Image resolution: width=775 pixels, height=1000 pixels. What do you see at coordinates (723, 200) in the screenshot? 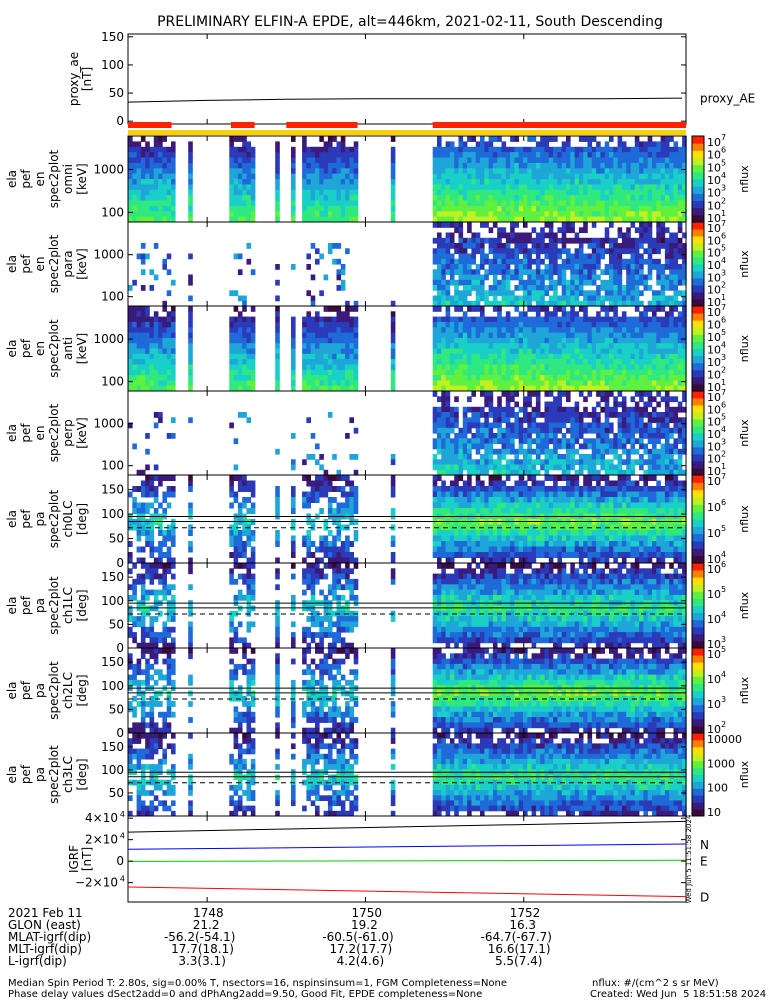
I see `colorbar-tick-exp: 2` at bounding box center [723, 200].